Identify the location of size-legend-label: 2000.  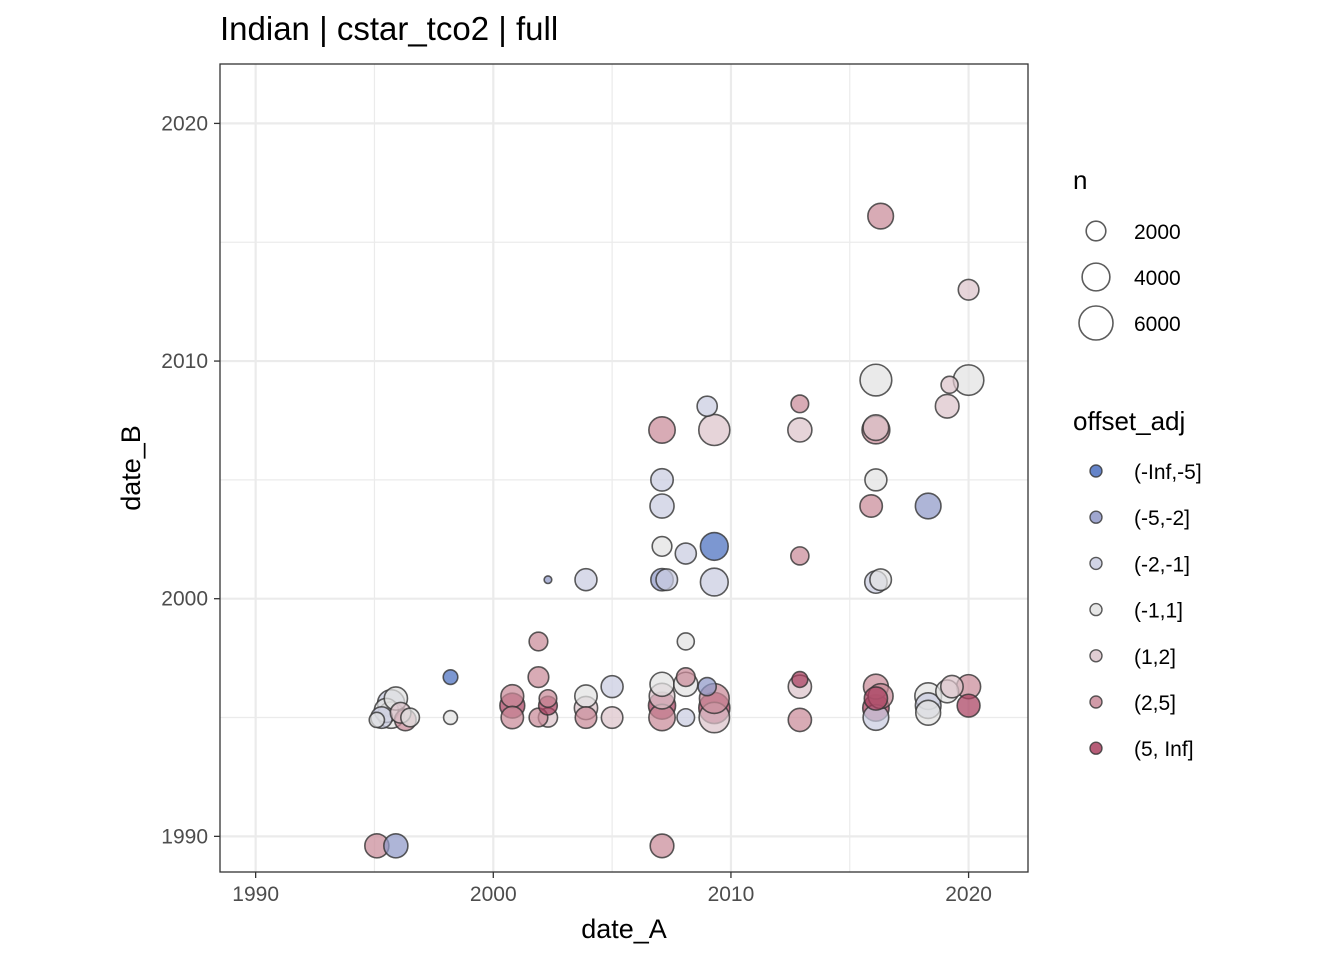
(1157, 232).